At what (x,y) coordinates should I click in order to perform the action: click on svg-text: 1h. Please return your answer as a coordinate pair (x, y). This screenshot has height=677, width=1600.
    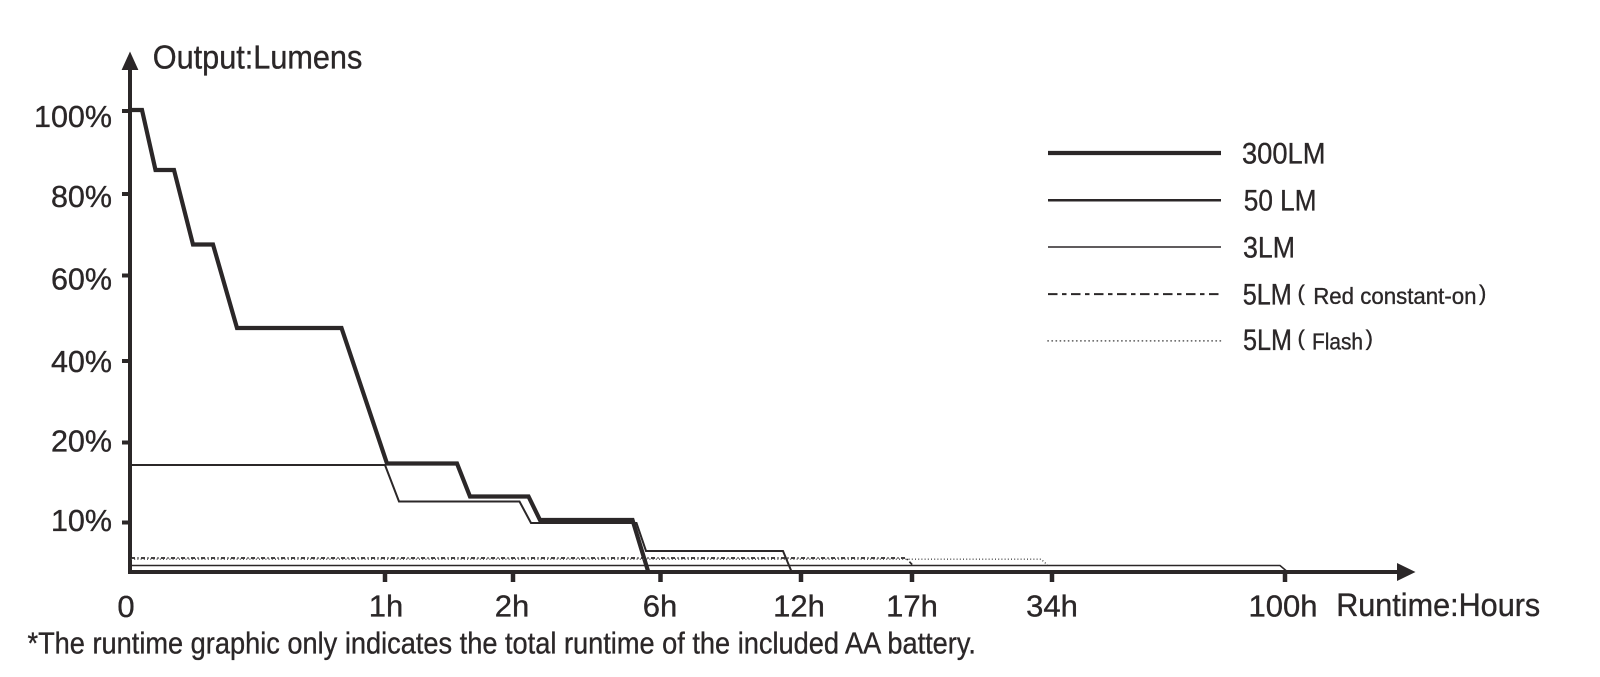
    Looking at the image, I should click on (386, 606).